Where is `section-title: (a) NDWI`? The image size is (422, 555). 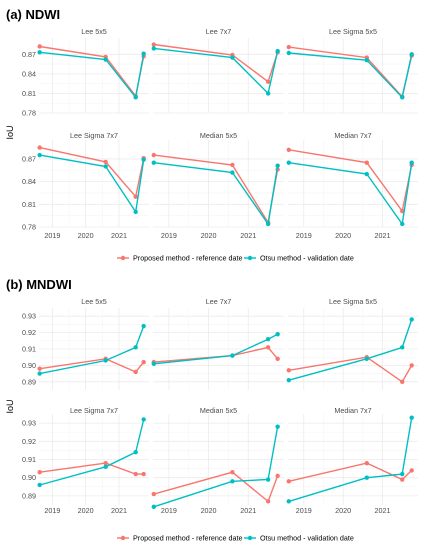 section-title: (a) NDWI is located at coordinates (33, 14).